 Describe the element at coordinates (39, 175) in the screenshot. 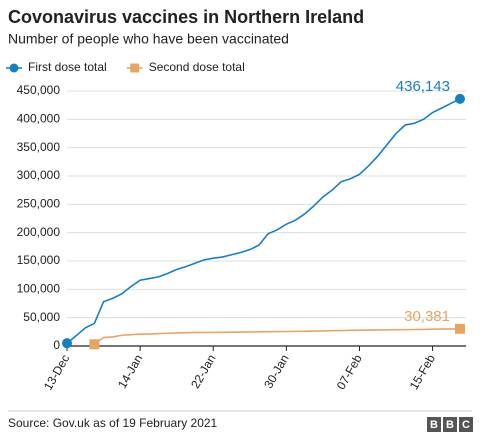

I see `y-tick-label: 300,000` at that location.